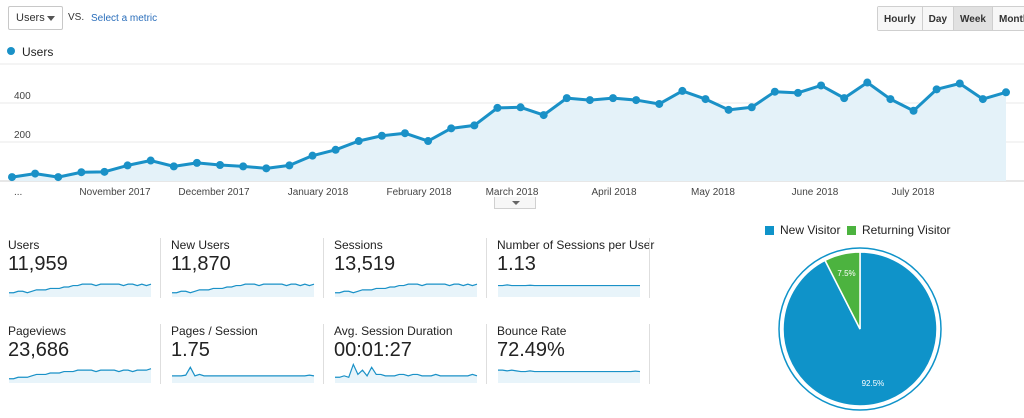 The image size is (1024, 418). What do you see at coordinates (214, 331) in the screenshot?
I see `metric-label: Pages / Session` at bounding box center [214, 331].